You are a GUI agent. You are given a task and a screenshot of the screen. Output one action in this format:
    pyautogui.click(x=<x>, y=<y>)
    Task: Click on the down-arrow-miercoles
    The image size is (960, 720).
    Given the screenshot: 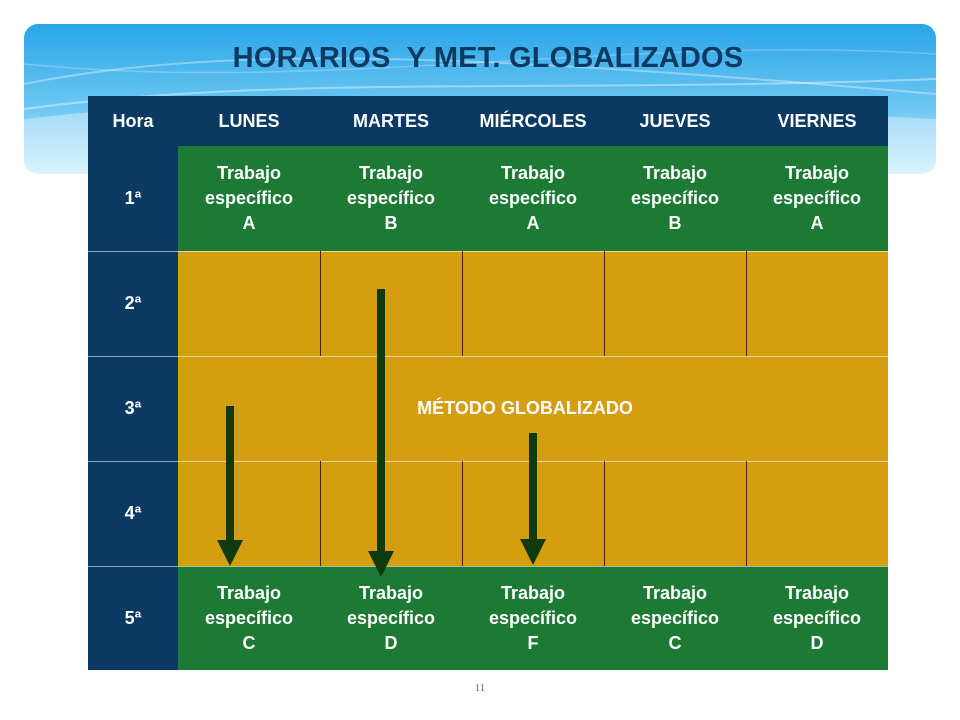 What is the action you would take?
    pyautogui.click(x=533, y=499)
    